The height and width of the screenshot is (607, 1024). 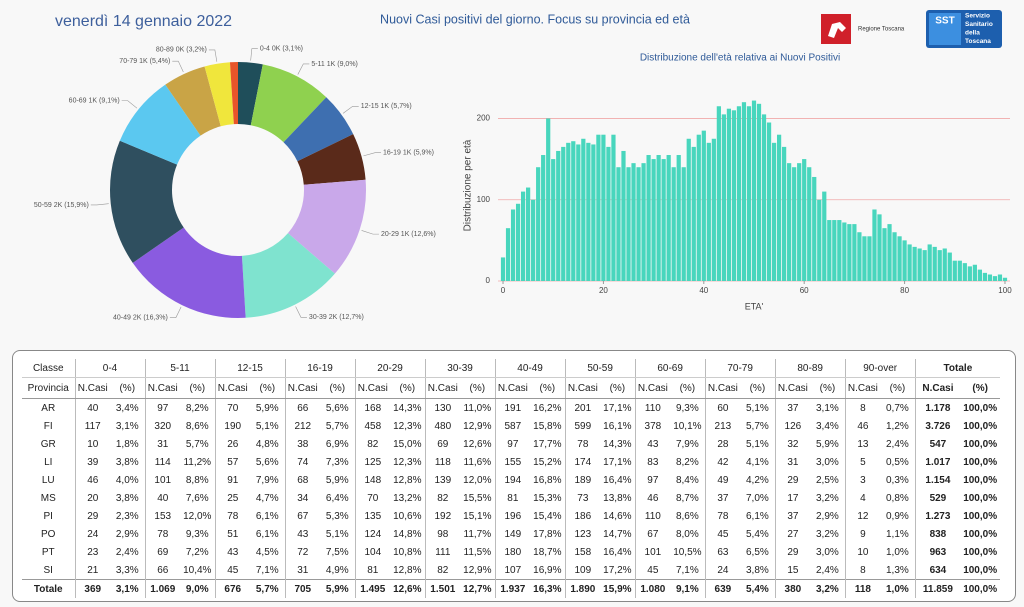 I want to click on table-cell: 186, so click(x=582, y=516).